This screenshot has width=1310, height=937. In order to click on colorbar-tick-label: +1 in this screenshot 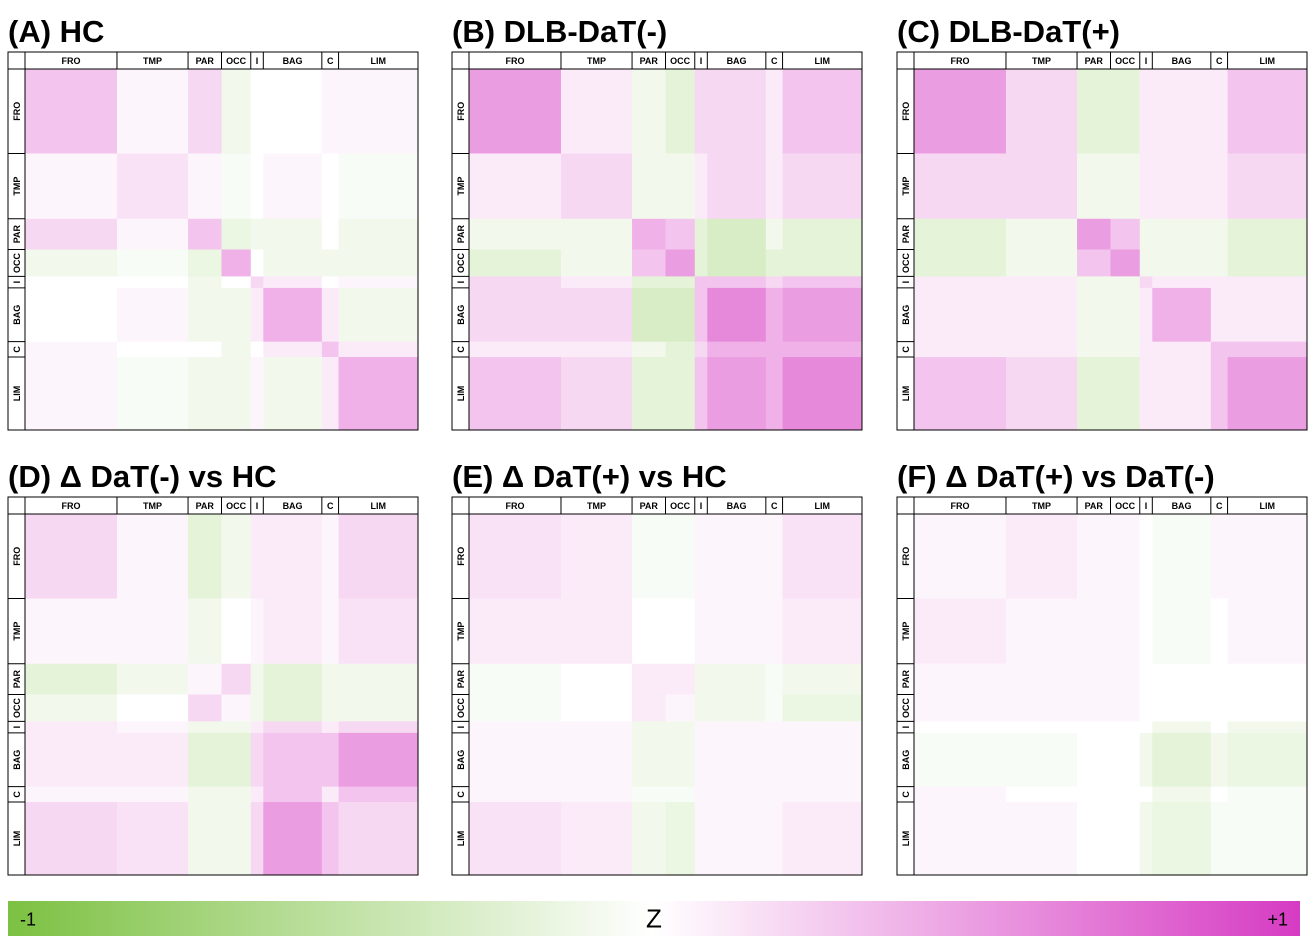, I will do `click(1277, 919)`.